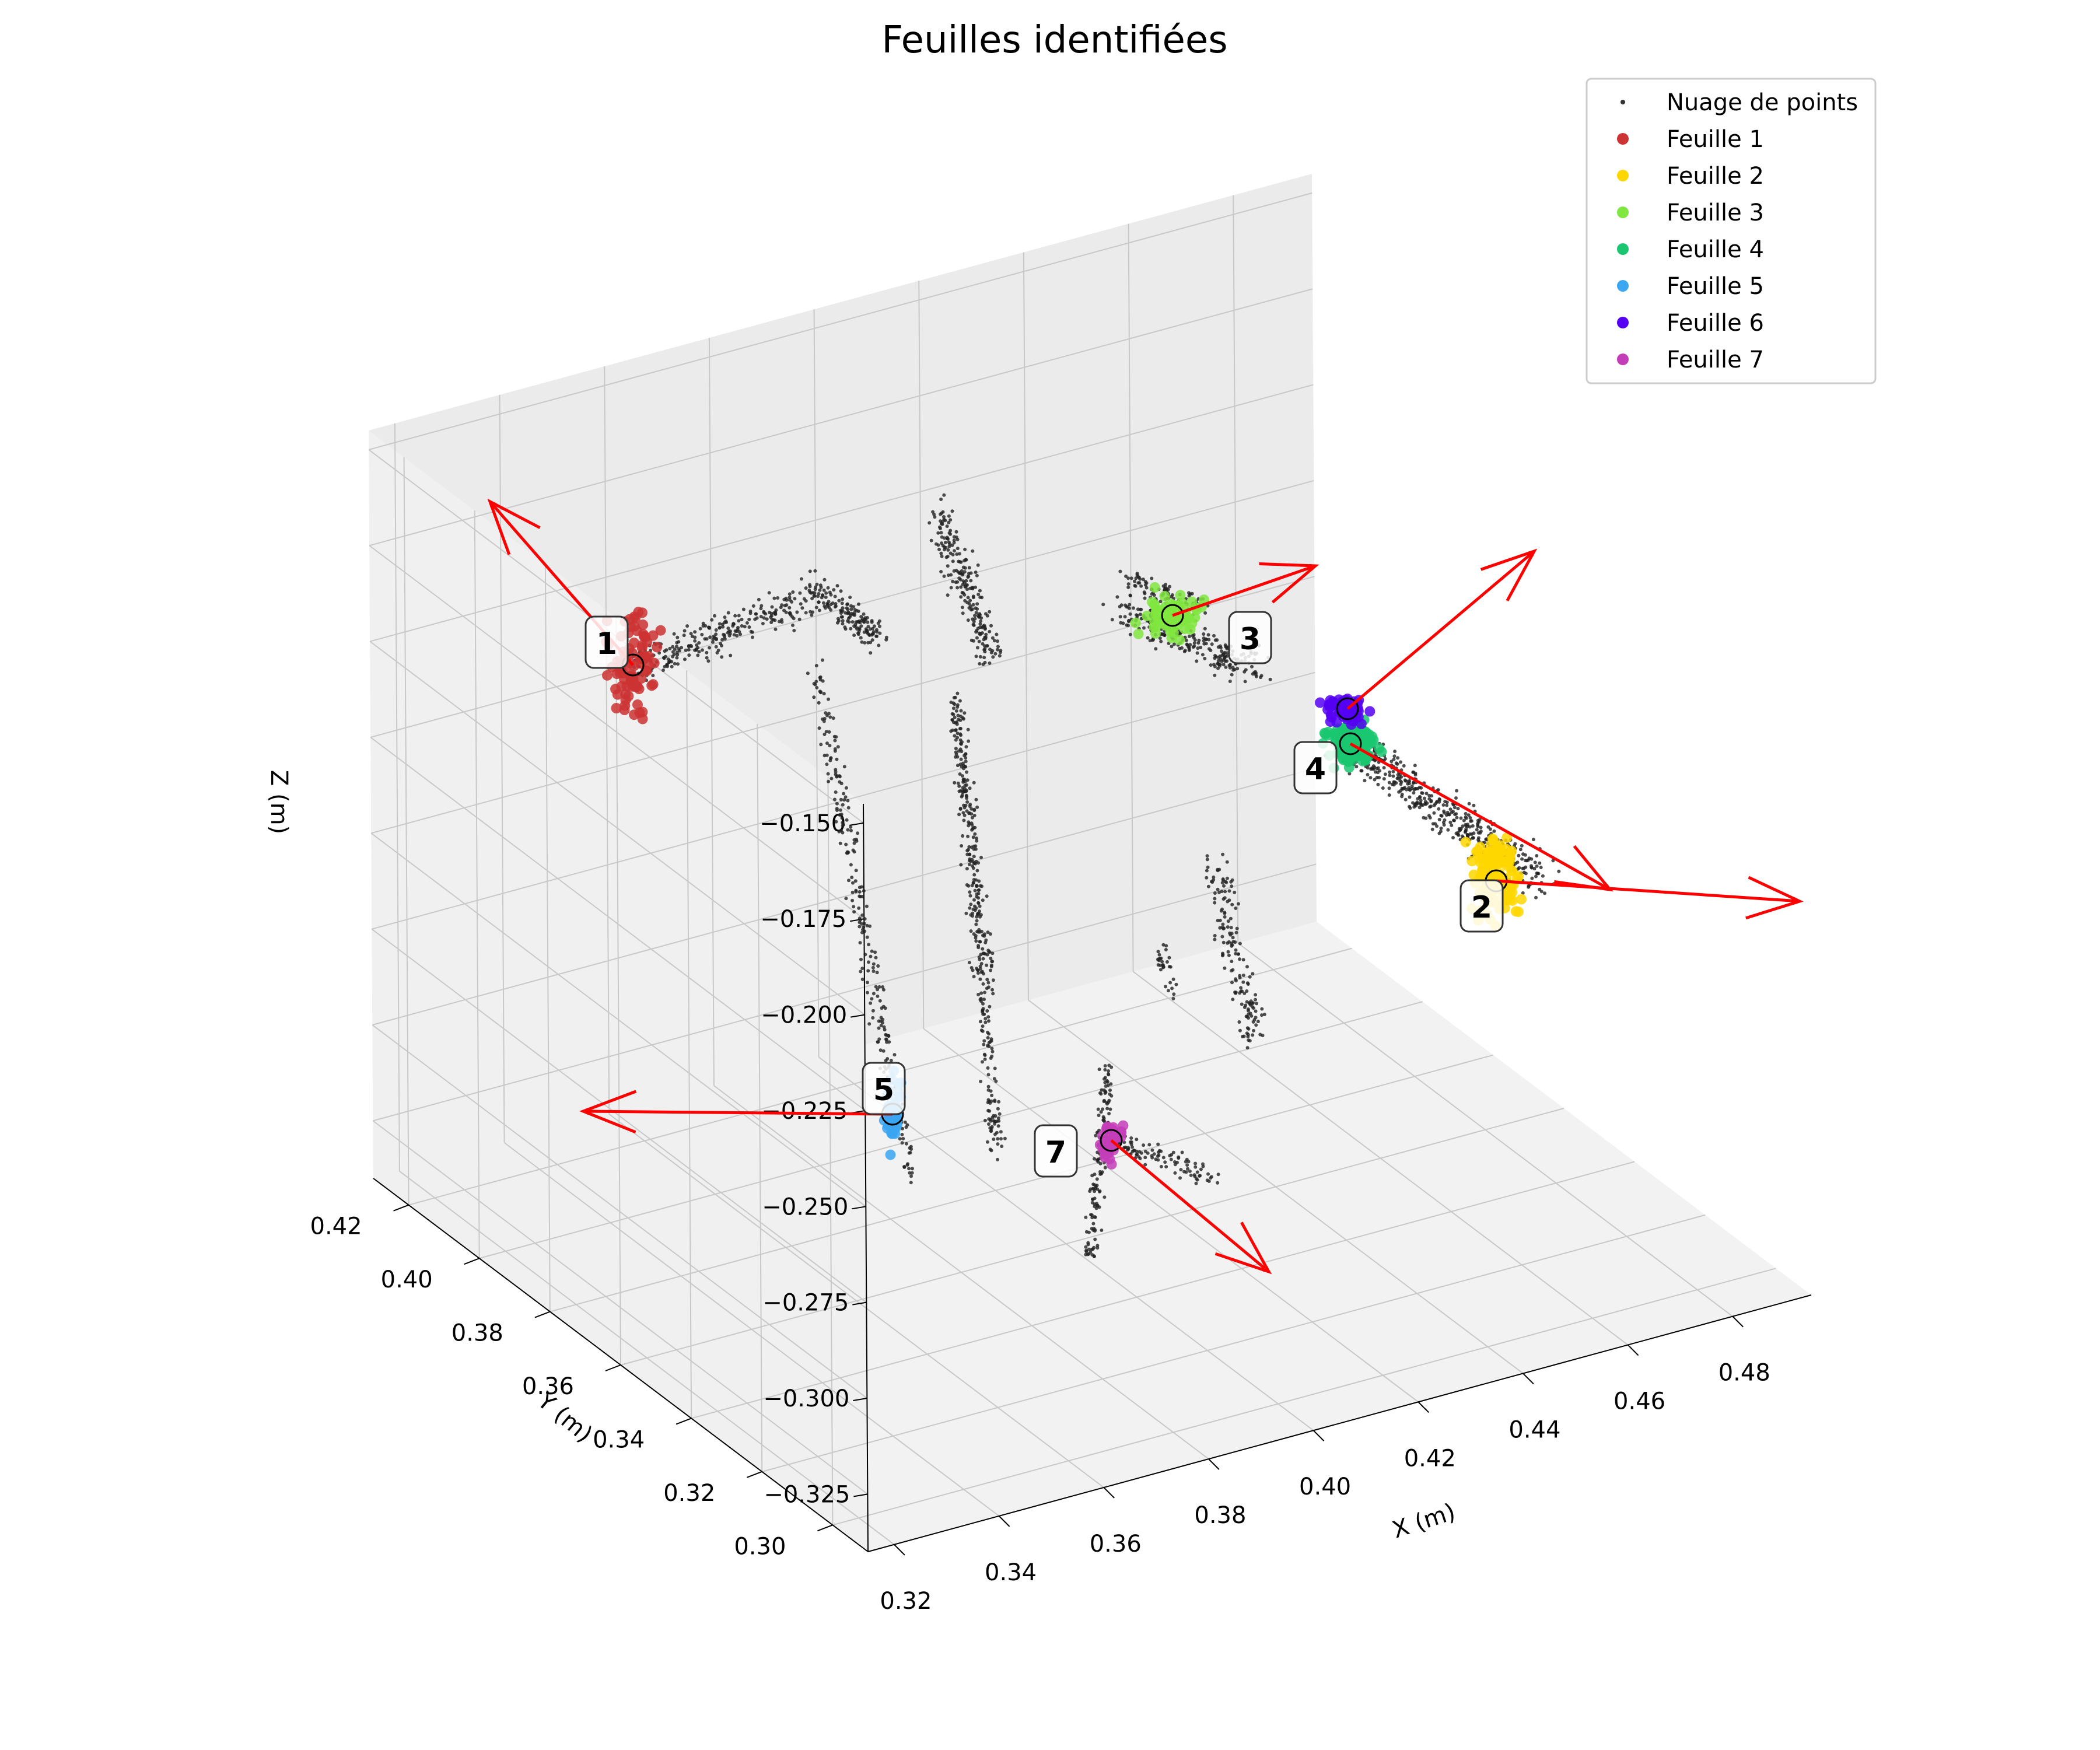 Image resolution: width=2100 pixels, height=1750 pixels. What do you see at coordinates (1715, 213) in the screenshot?
I see `legend-label: Feuille 3` at bounding box center [1715, 213].